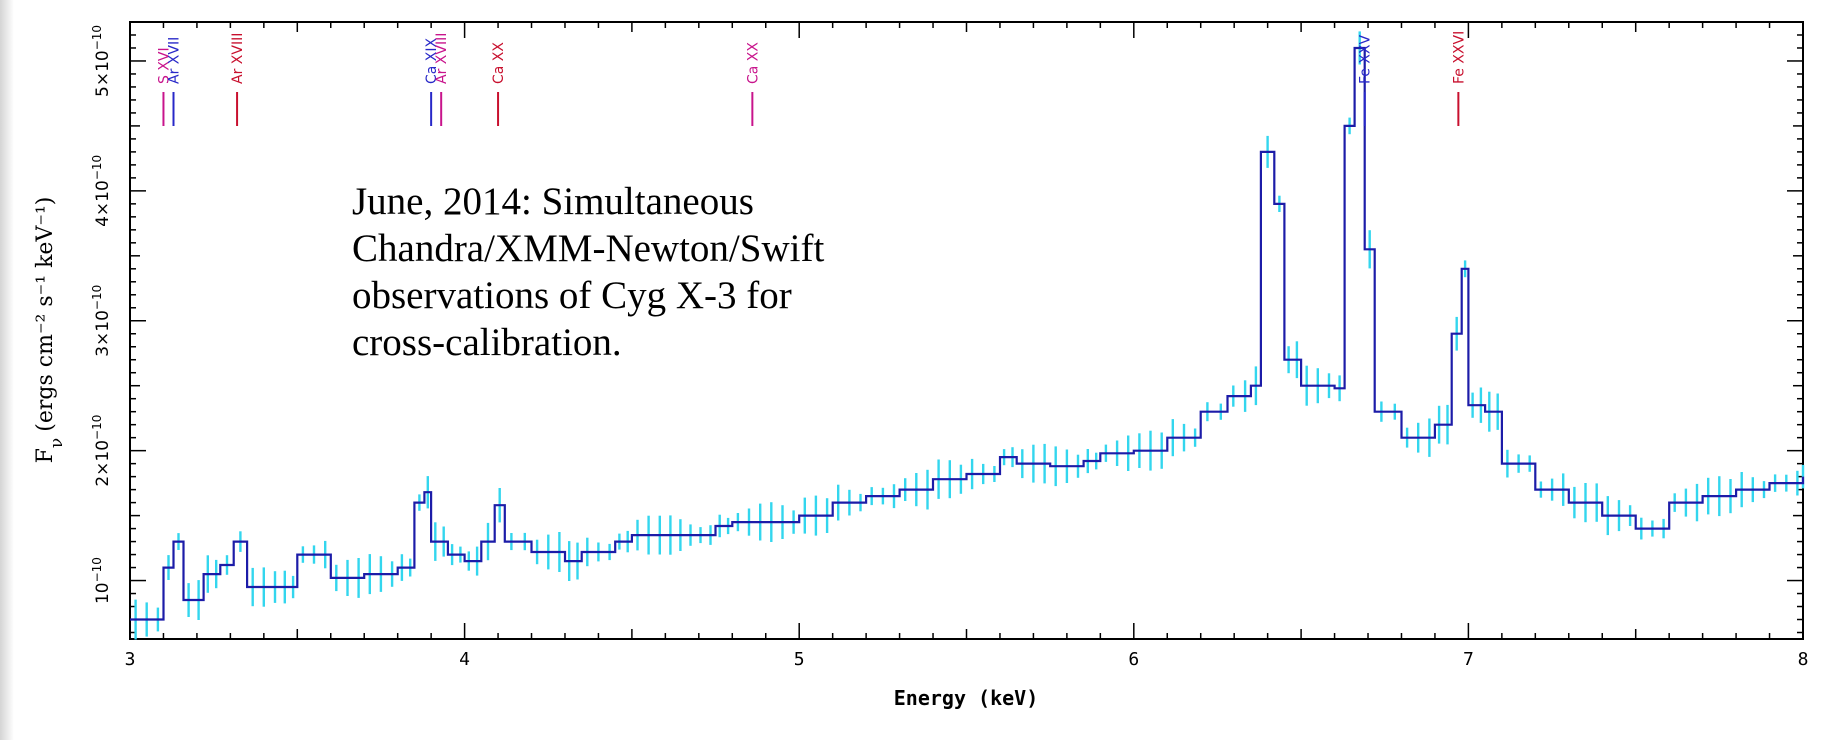 The width and height of the screenshot is (1839, 740). I want to click on y-axis-label-subscript: ν, so click(57, 443).